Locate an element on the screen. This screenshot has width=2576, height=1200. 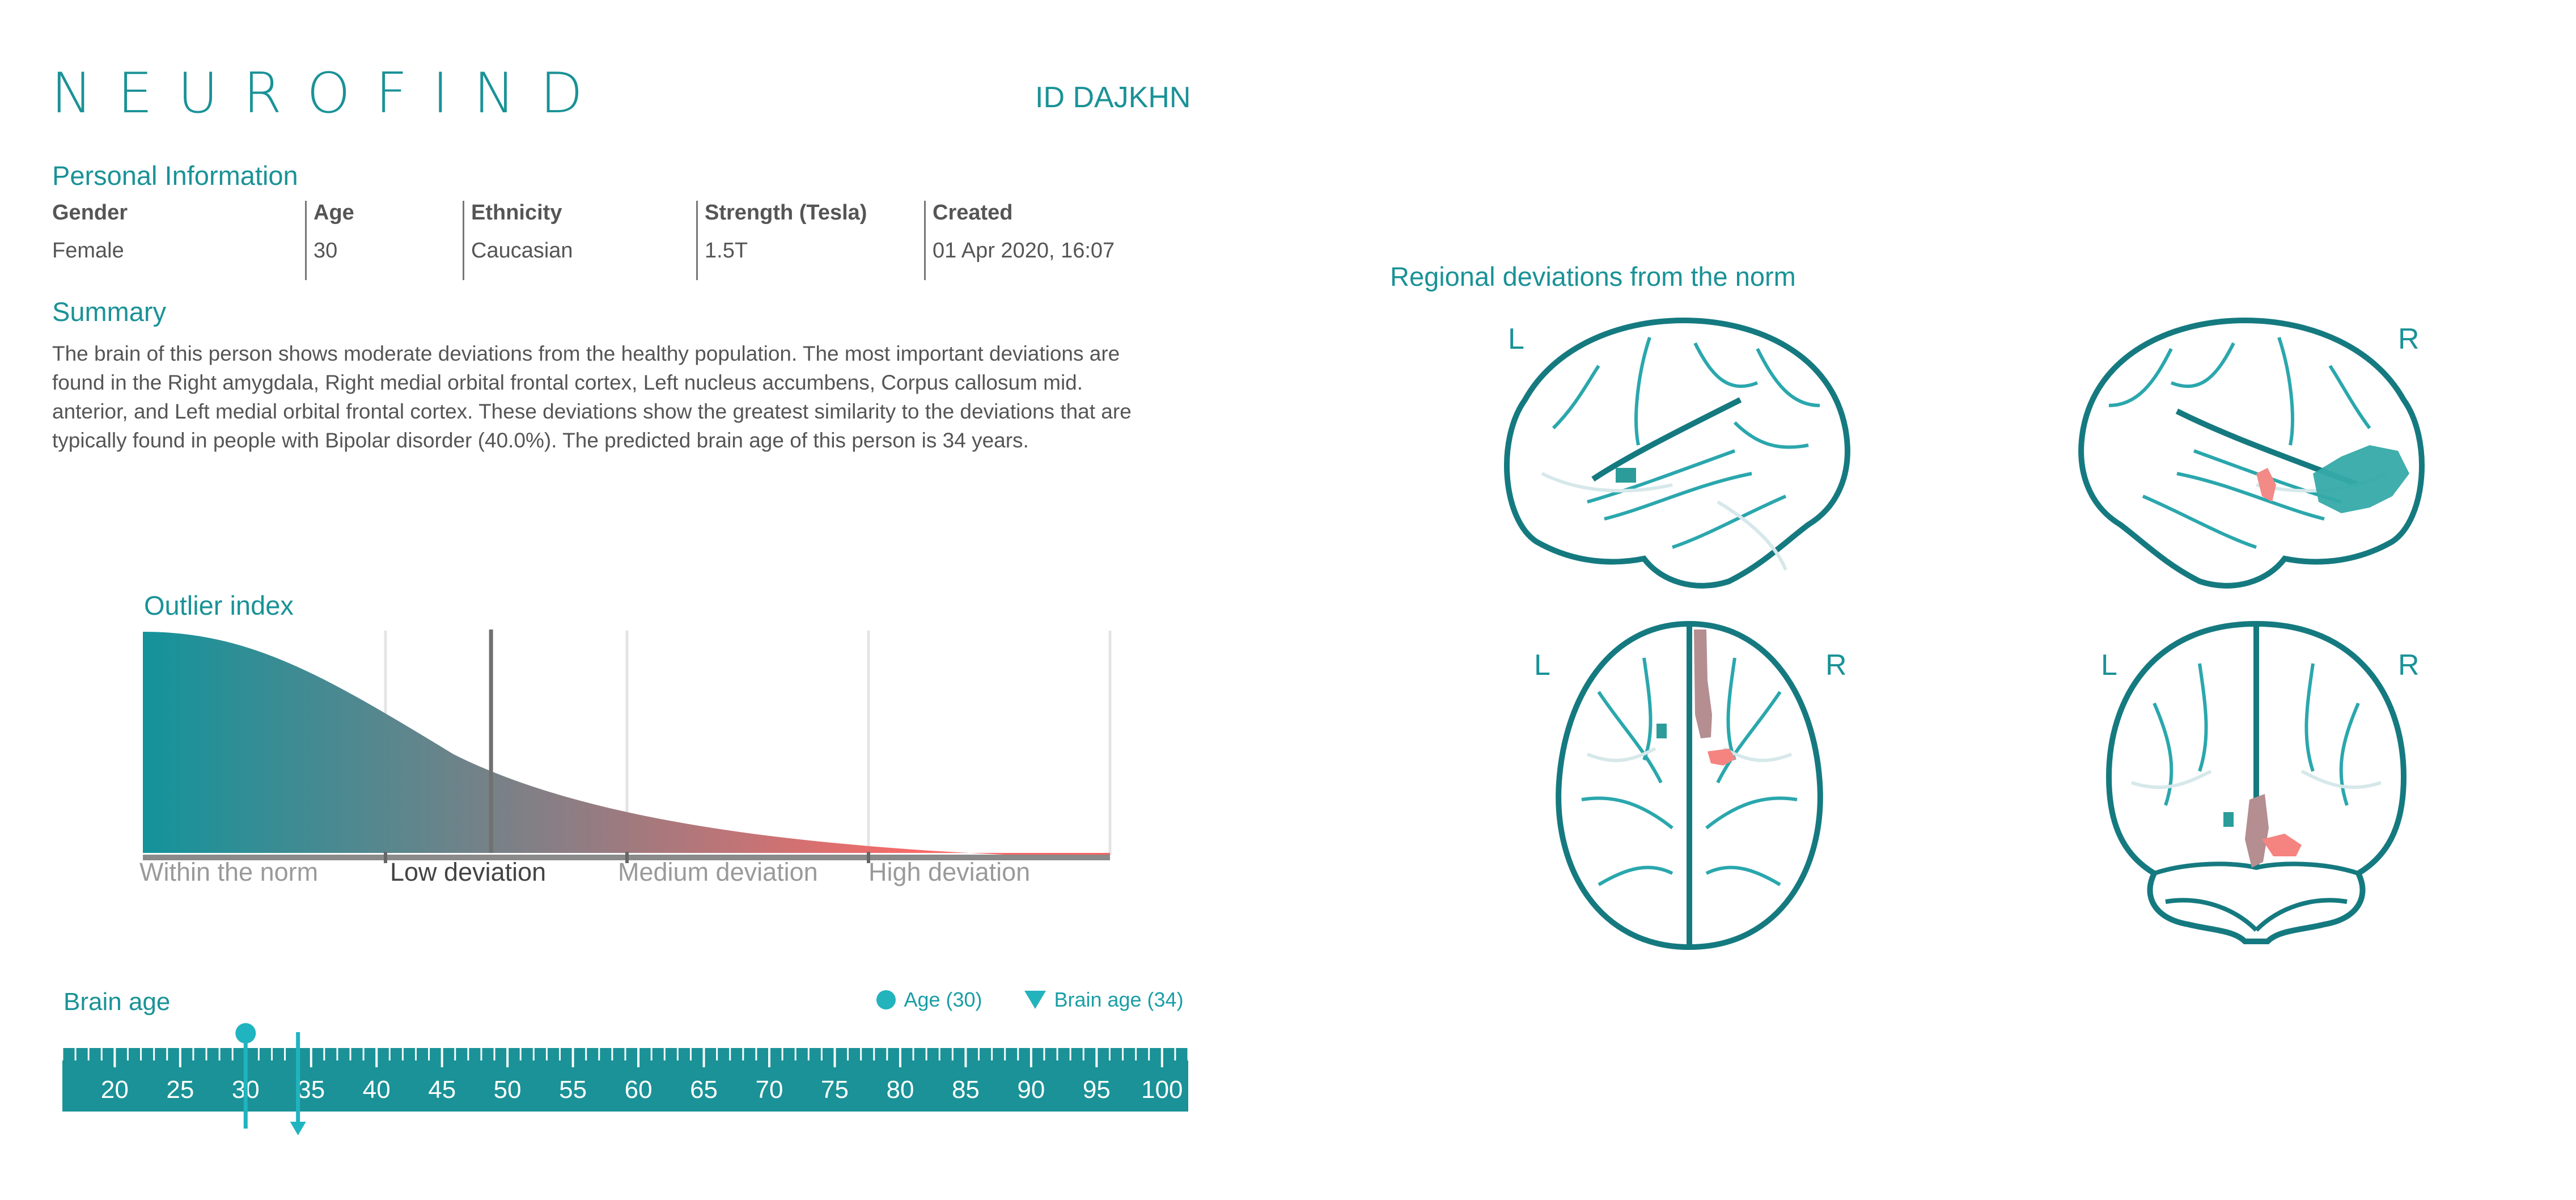
info-col-gender: Gender Female is located at coordinates (90, 240).